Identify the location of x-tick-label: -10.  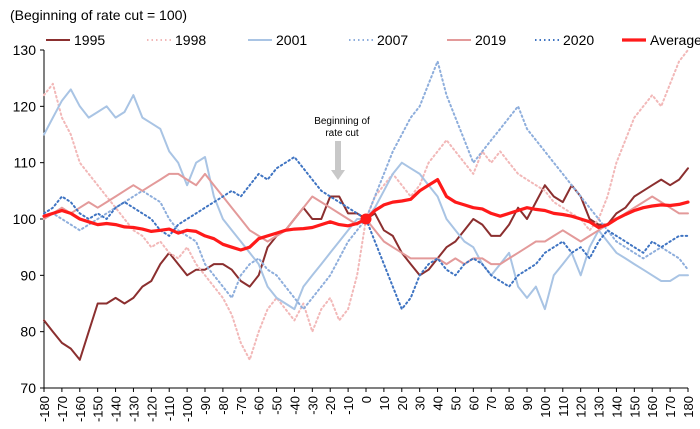
(348, 405).